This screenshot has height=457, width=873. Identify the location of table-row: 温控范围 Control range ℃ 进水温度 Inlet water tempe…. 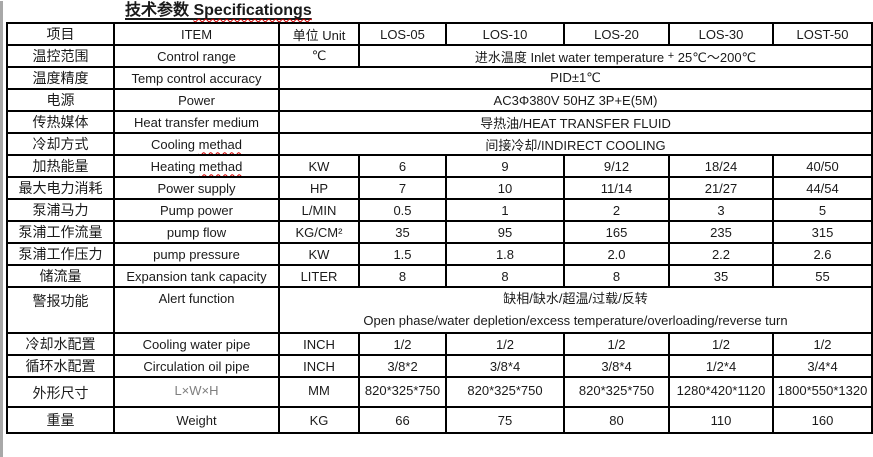
(439, 56).